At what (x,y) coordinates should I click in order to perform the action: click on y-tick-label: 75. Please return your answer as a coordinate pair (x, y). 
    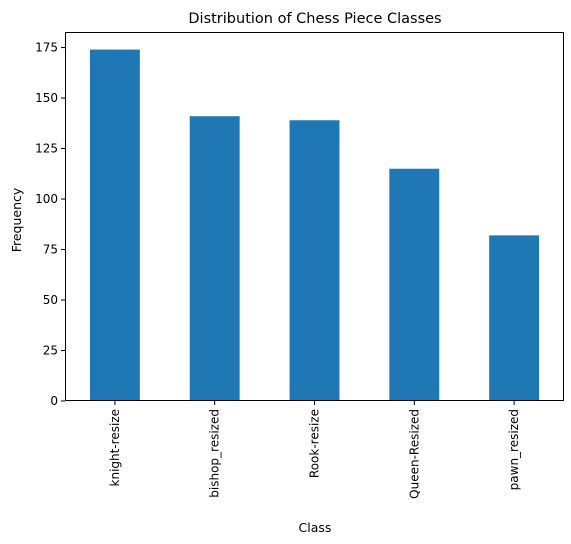
    Looking at the image, I should click on (50, 250).